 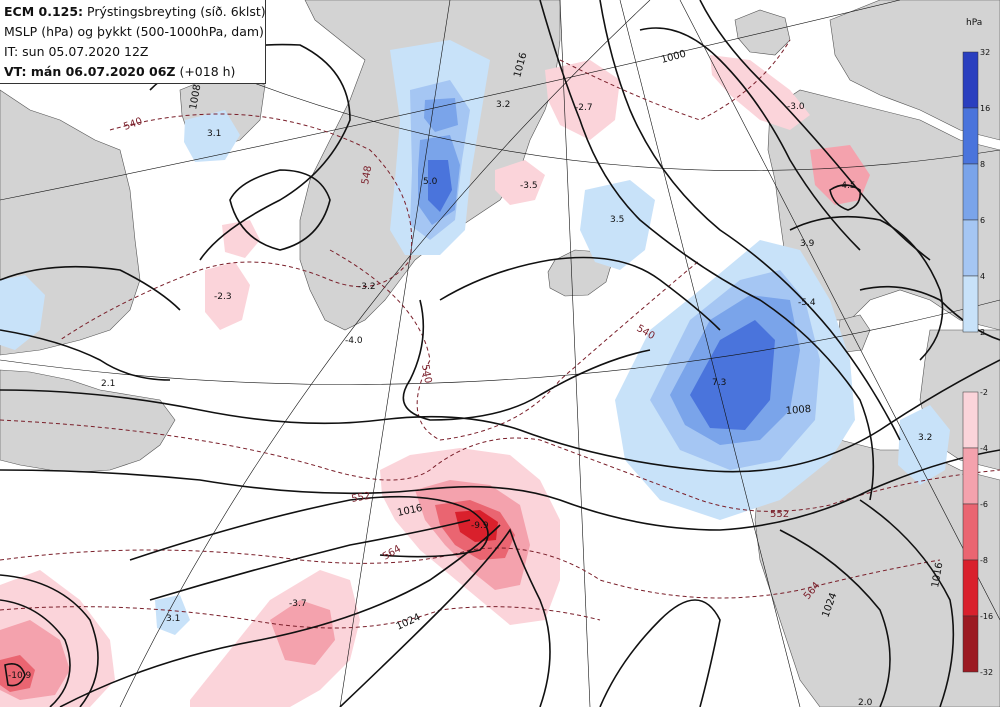 What do you see at coordinates (796, 107) in the screenshot?
I see `value-label: -3.0` at bounding box center [796, 107].